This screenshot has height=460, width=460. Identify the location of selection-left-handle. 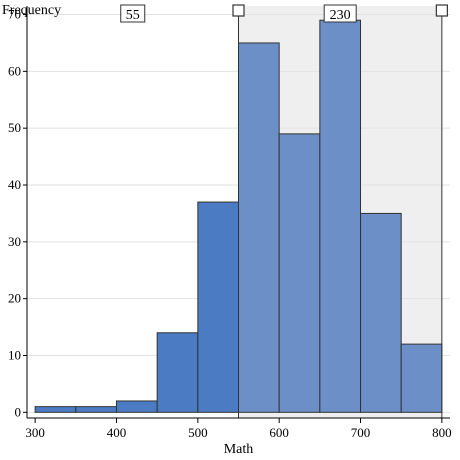
(238, 10).